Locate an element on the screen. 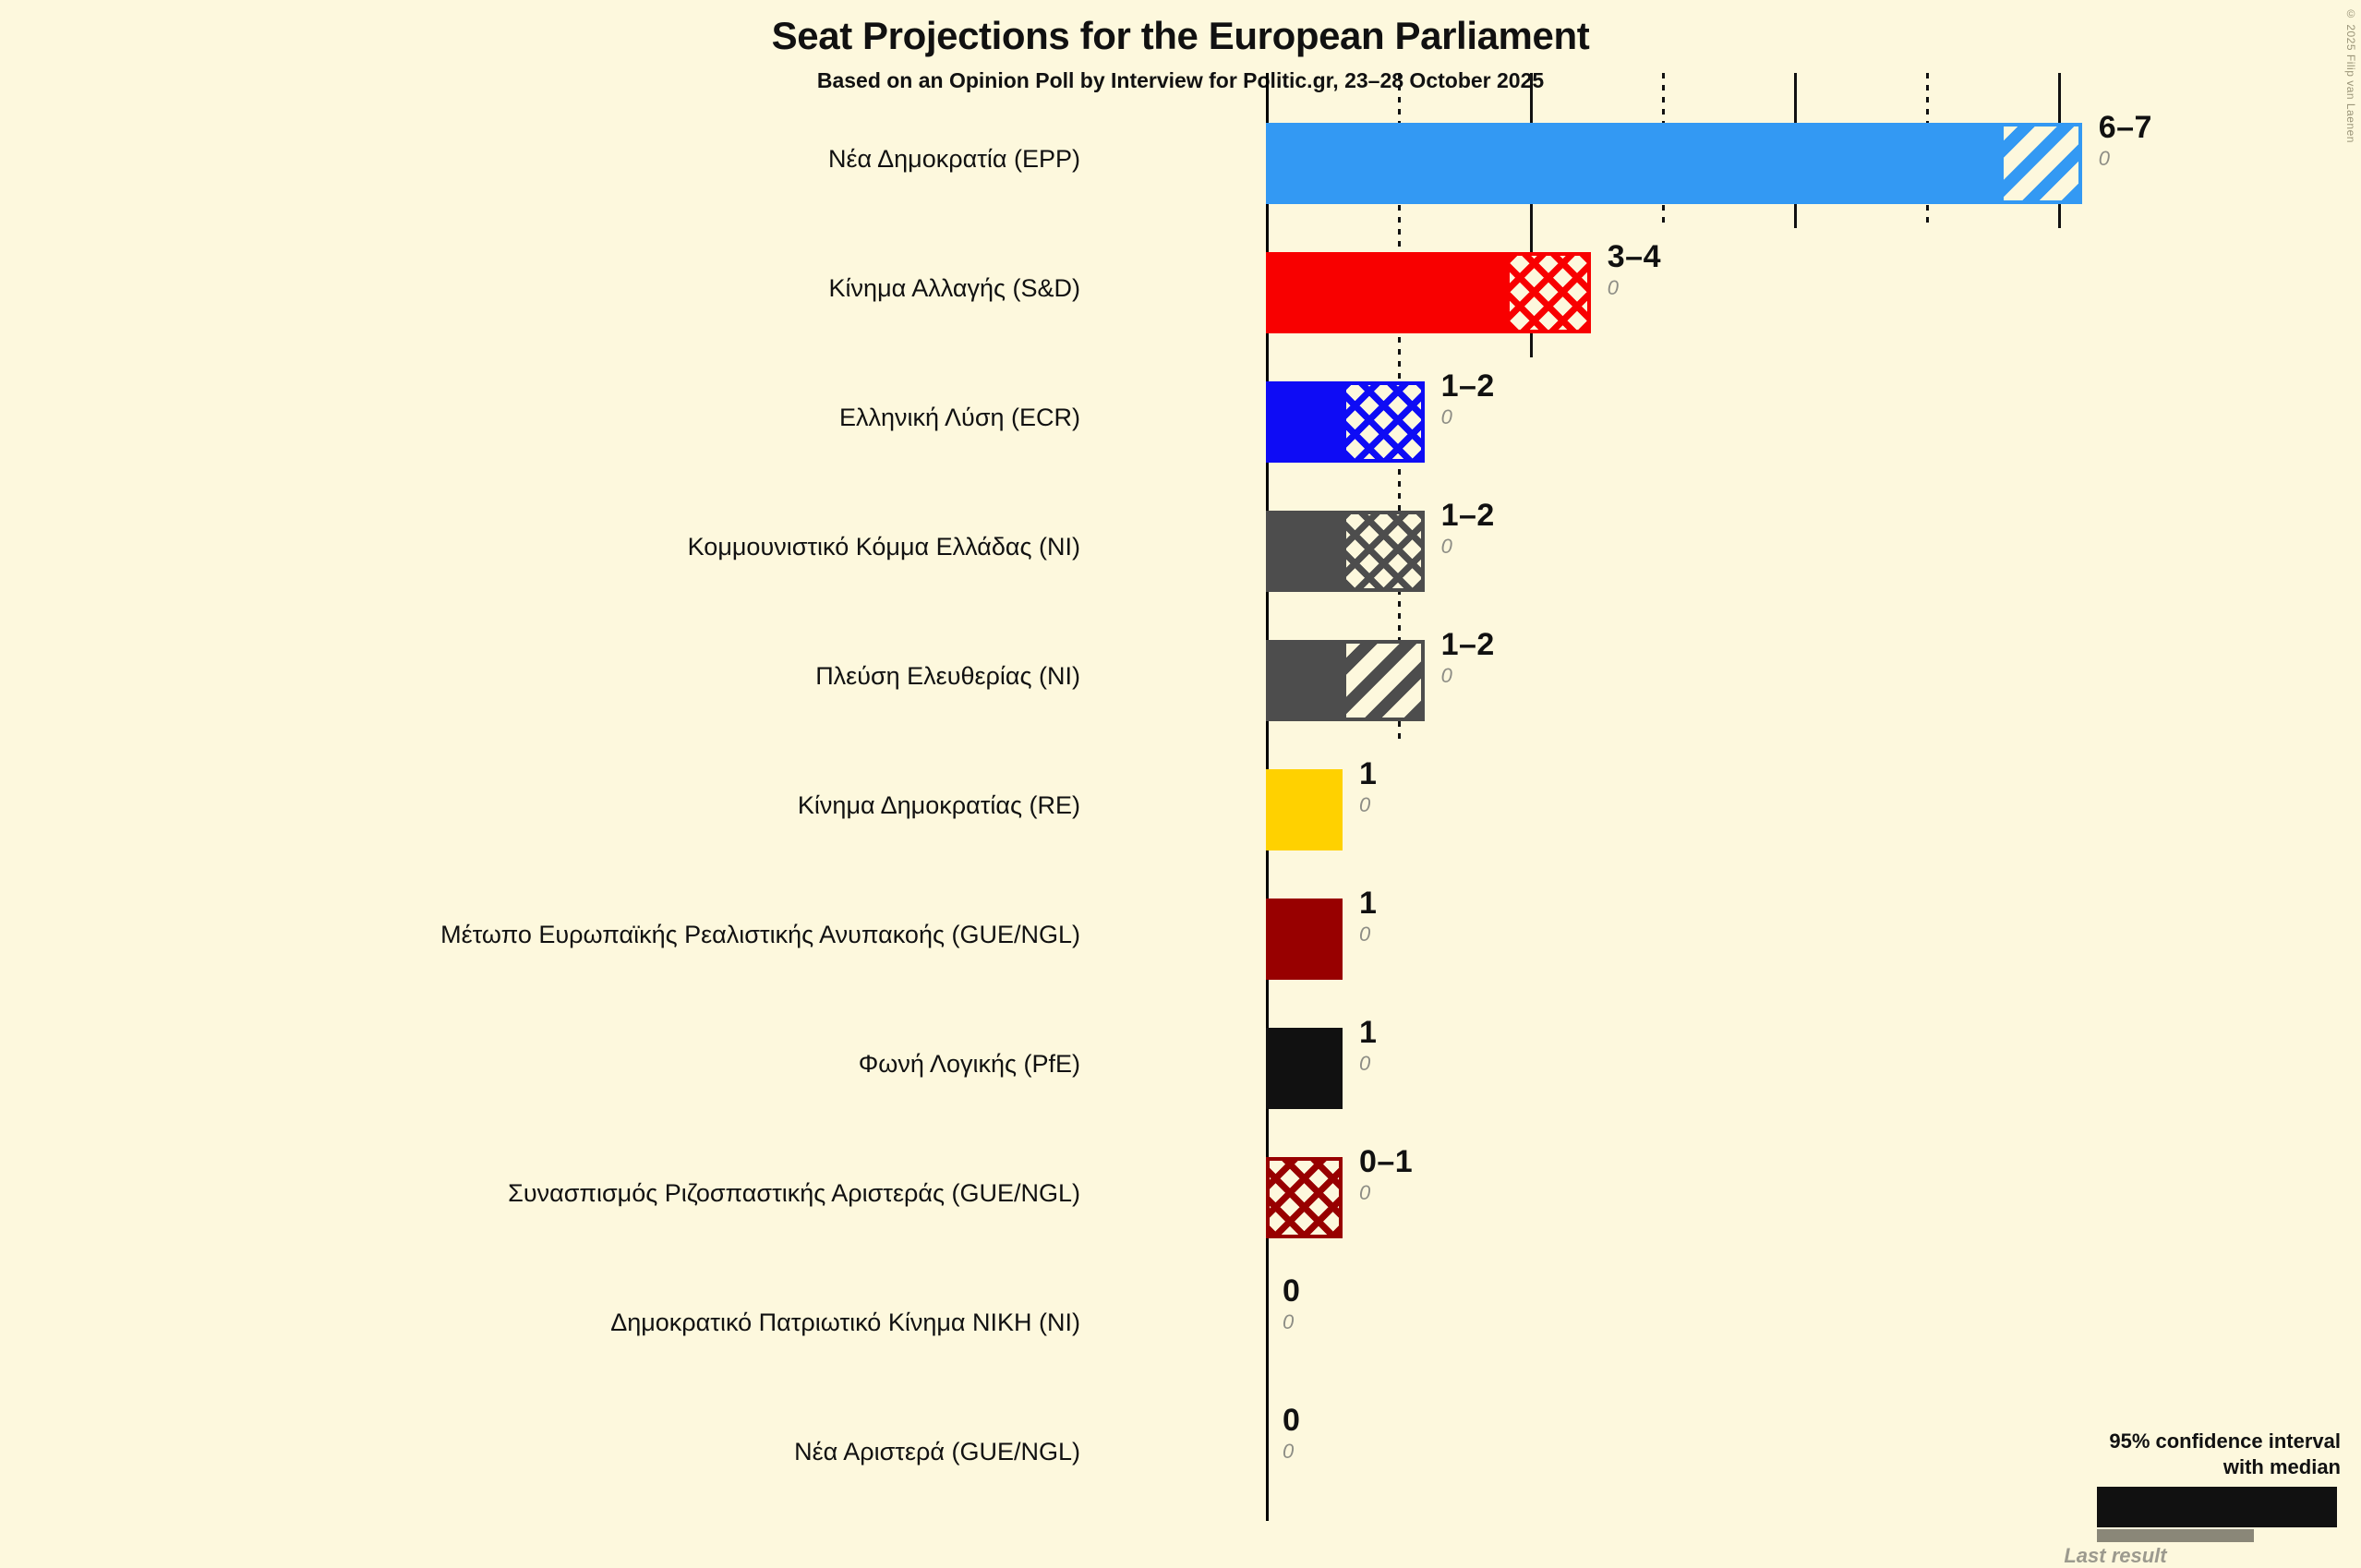 The image size is (2361, 1568). party-label: Κίνημα Αλλαγής (S&D) is located at coordinates (954, 288).